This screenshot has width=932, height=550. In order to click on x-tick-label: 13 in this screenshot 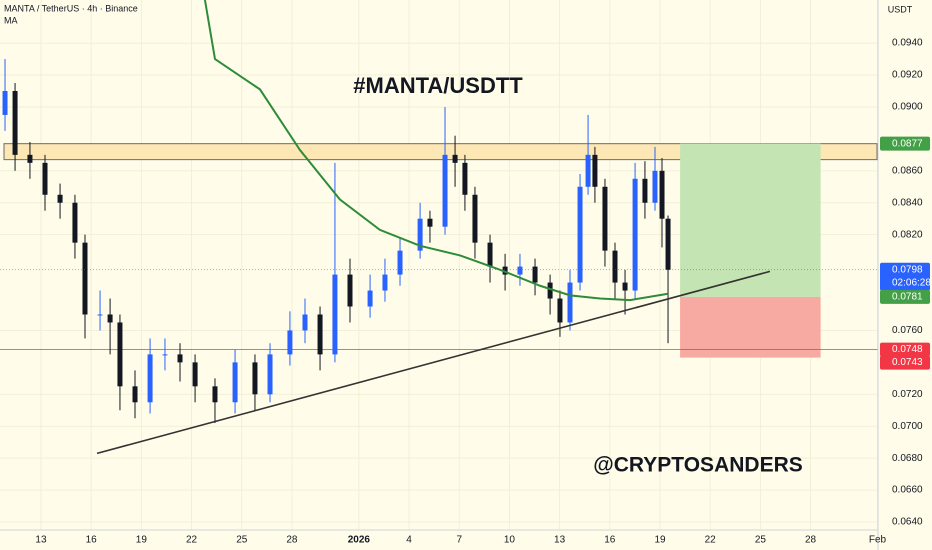, I will do `click(560, 540)`.